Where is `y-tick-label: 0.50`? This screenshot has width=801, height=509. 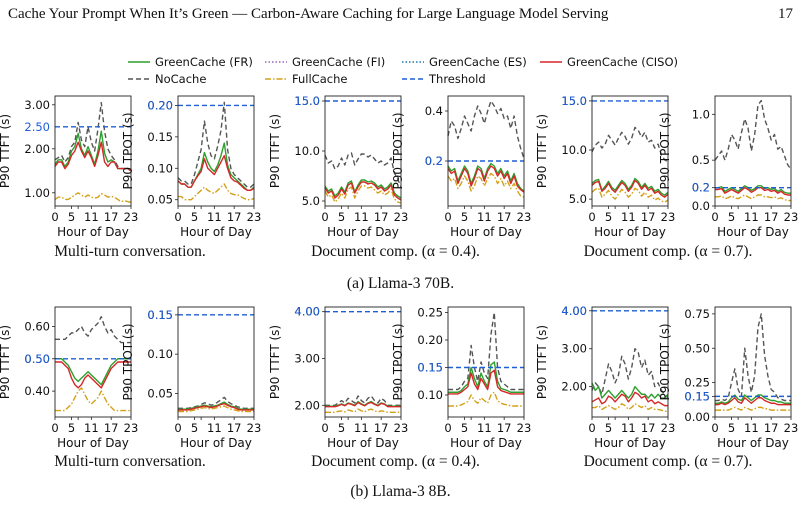
y-tick-label: 0.50 is located at coordinates (37, 359).